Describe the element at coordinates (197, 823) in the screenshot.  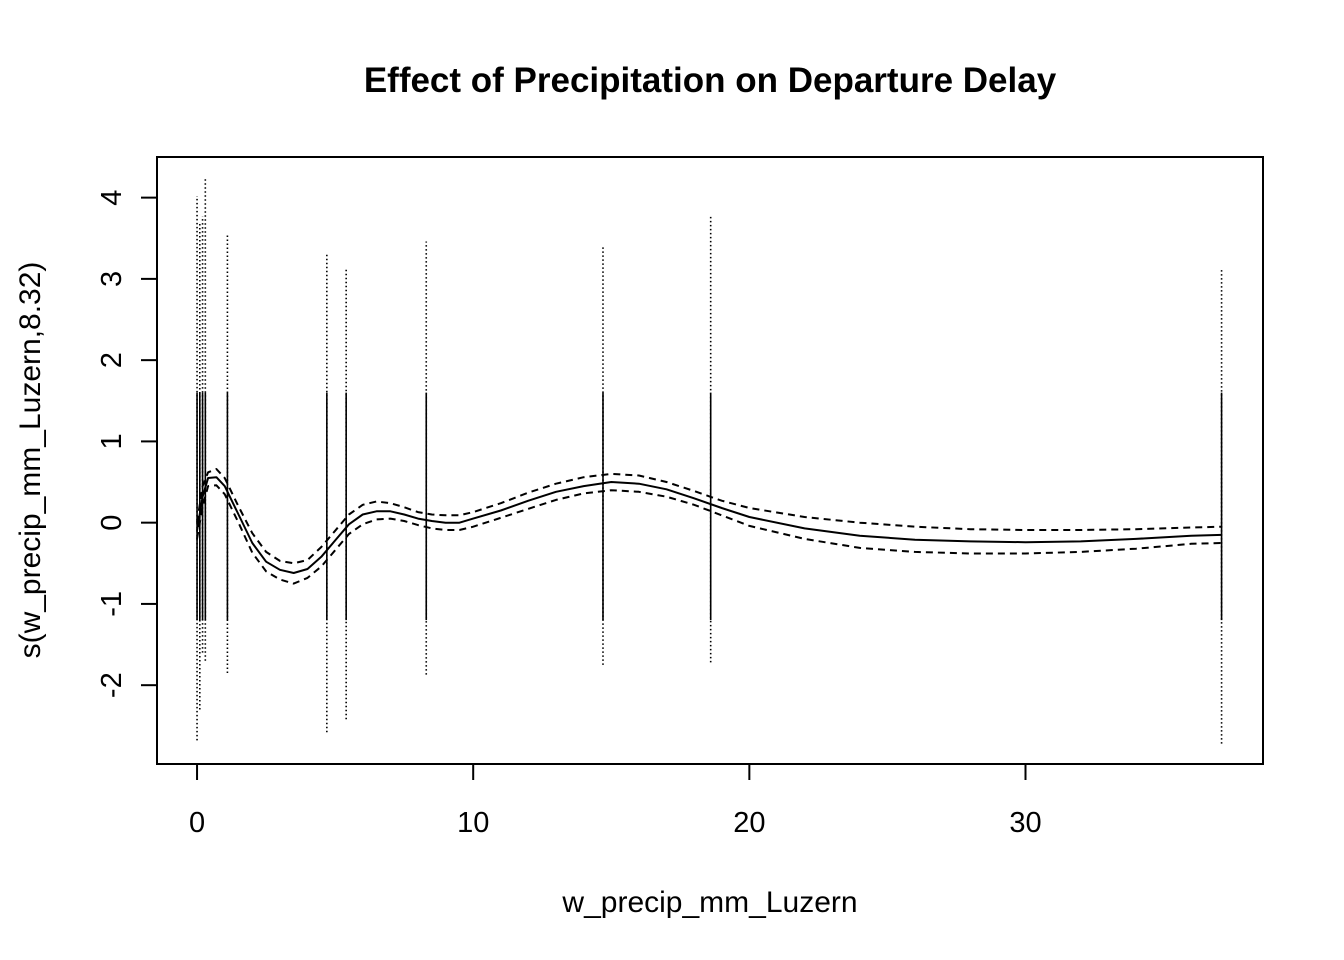
I see `x-tick-label-0: 0` at that location.